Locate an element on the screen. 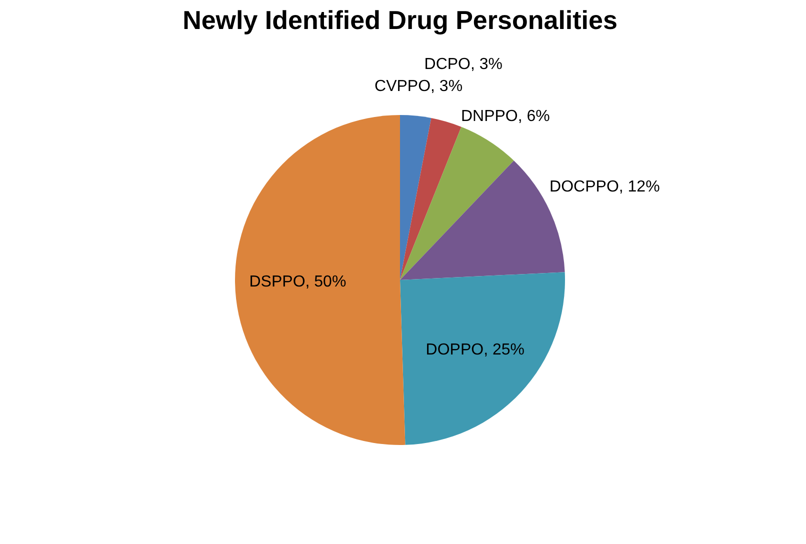  slice-label: DOPPO, 25% is located at coordinates (475, 349).